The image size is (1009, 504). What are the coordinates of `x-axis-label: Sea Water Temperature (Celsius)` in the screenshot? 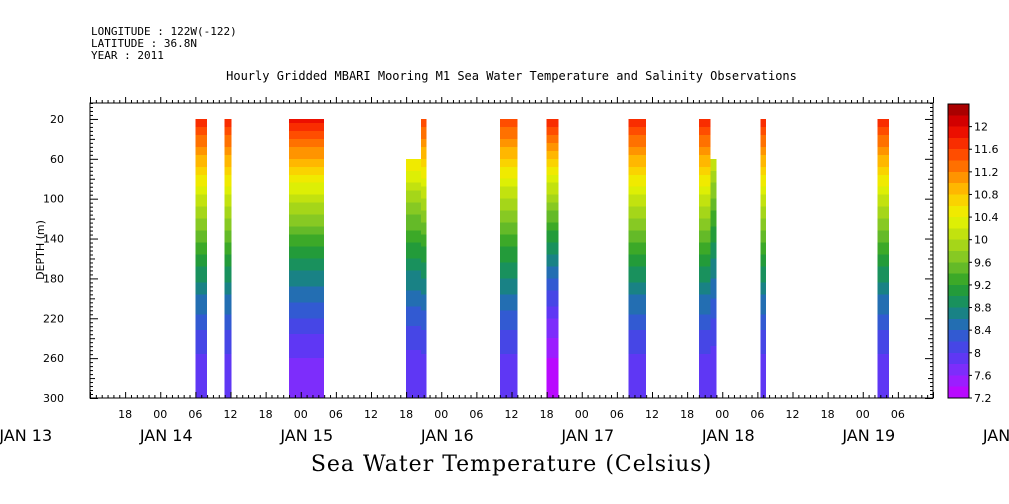 It's located at (511, 464).